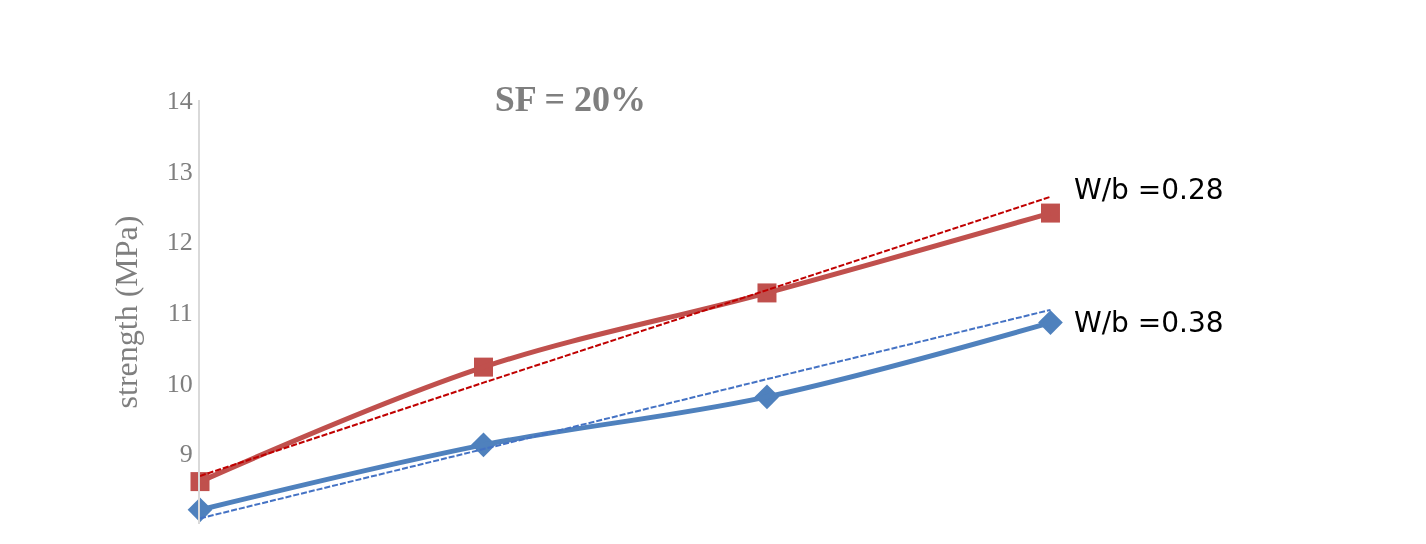  What do you see at coordinates (179, 171) in the screenshot?
I see `y-tick-label: 13` at bounding box center [179, 171].